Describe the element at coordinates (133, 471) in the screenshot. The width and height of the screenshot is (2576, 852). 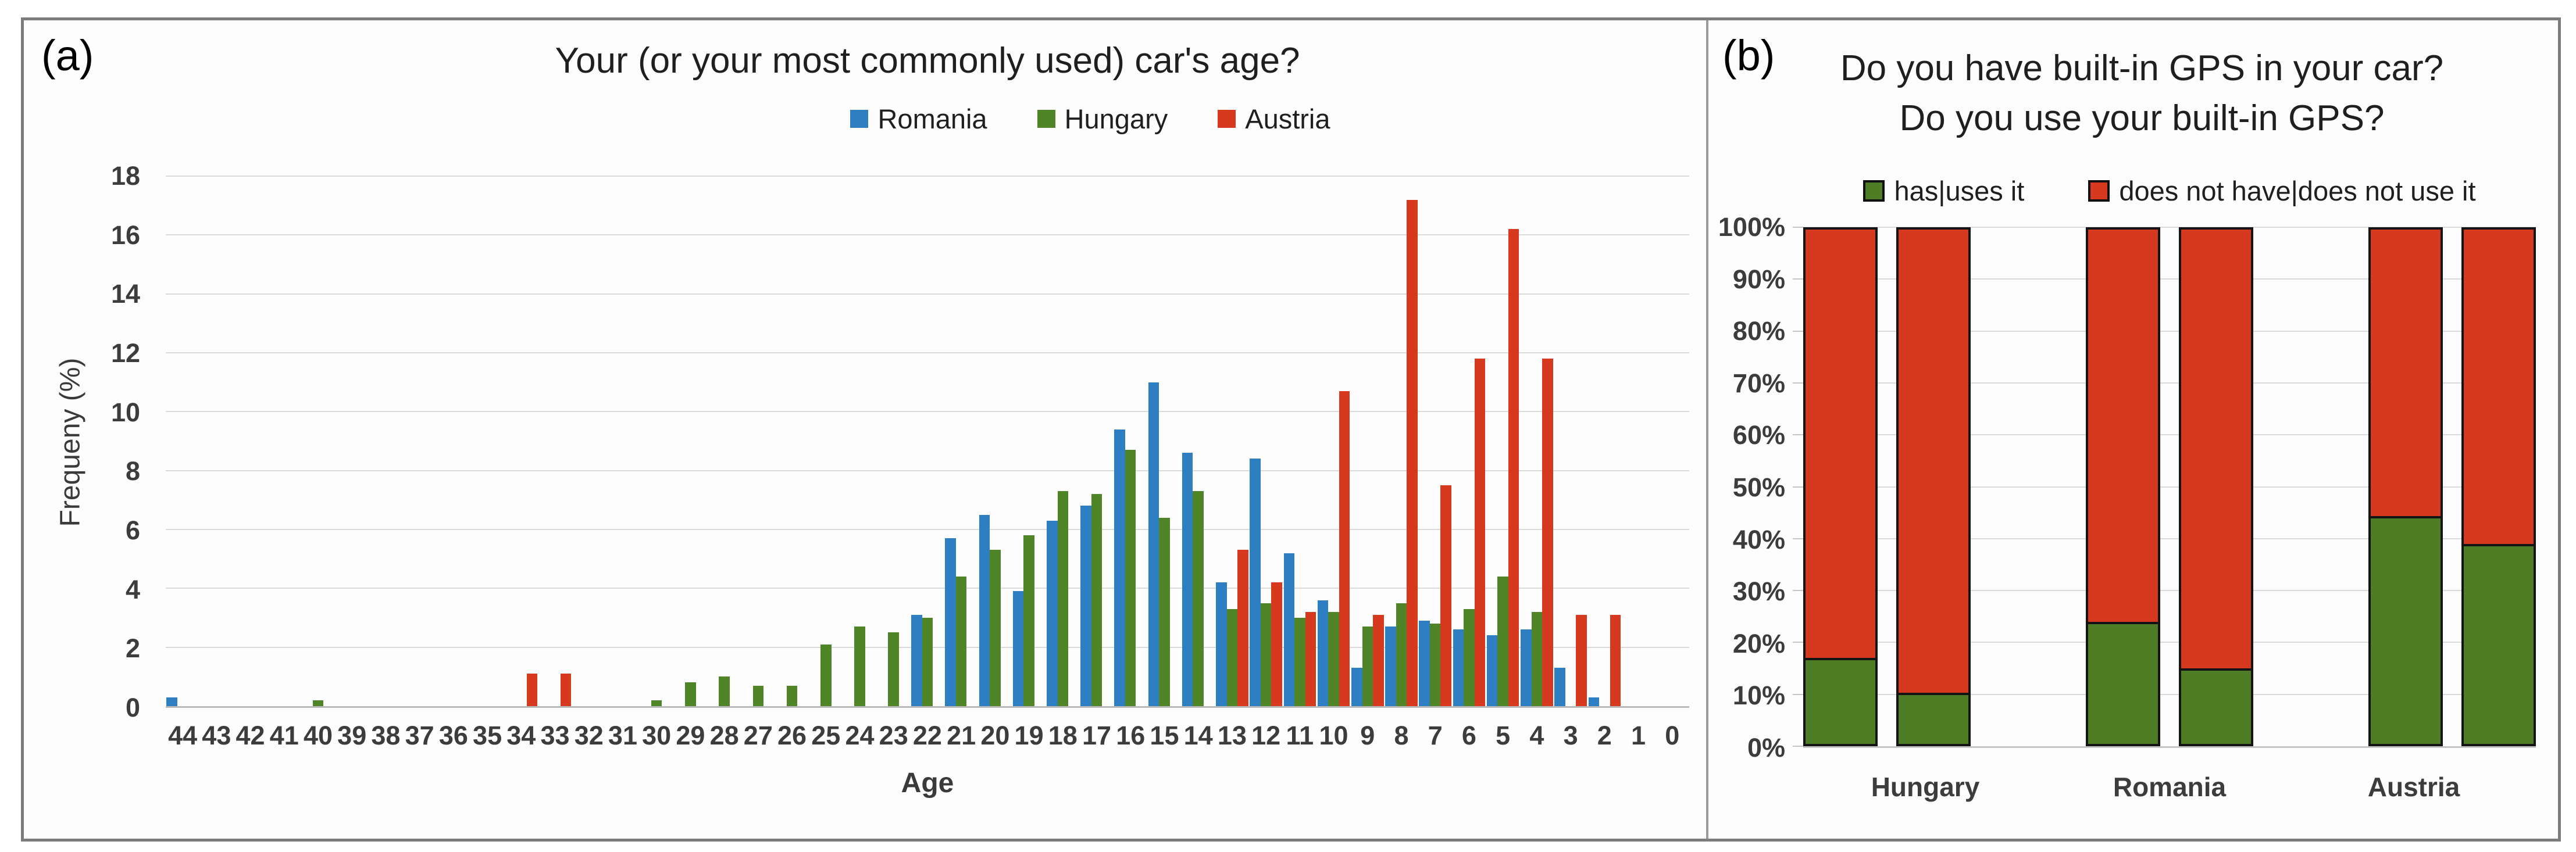
I see `y-tick-label-8: 8` at that location.